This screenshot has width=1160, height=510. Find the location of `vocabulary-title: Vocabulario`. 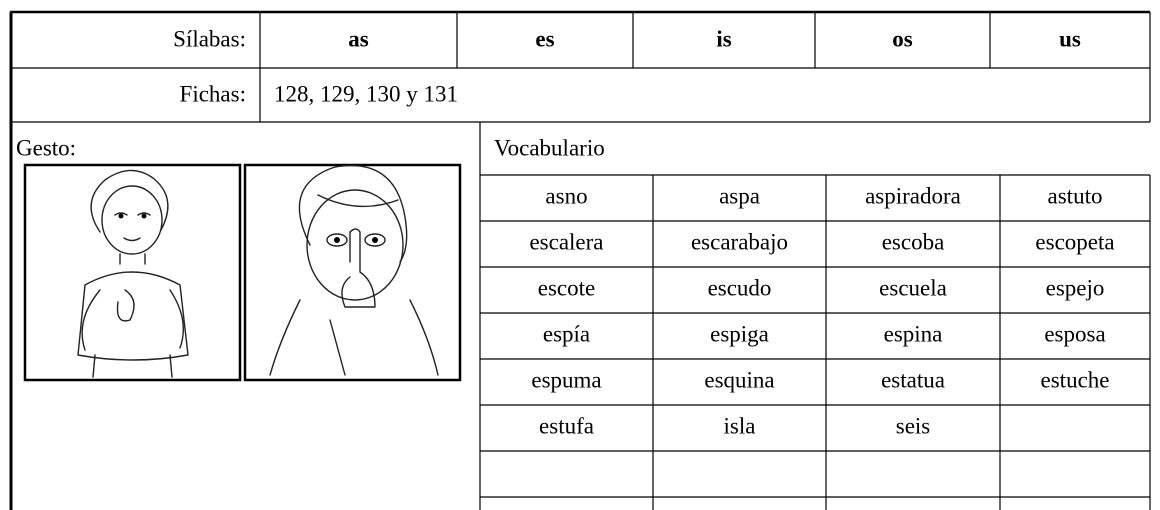

vocabulary-title: Vocabulario is located at coordinates (549, 147).